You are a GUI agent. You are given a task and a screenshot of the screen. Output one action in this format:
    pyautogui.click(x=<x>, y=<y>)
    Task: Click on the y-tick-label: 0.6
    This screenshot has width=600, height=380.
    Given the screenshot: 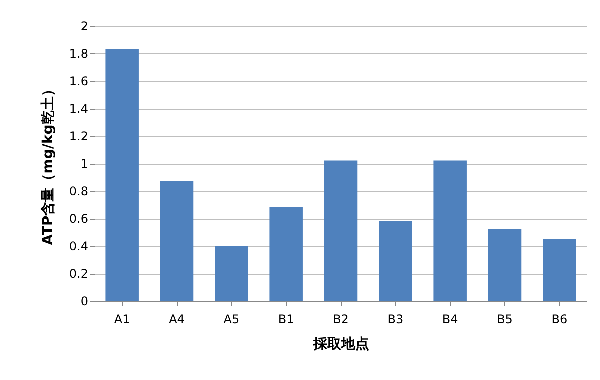 What is the action you would take?
    pyautogui.click(x=78, y=219)
    